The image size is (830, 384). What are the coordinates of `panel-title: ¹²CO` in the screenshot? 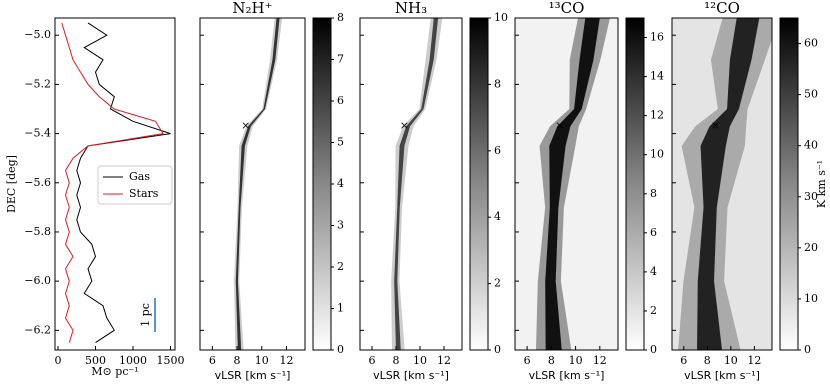 It's located at (722, 8).